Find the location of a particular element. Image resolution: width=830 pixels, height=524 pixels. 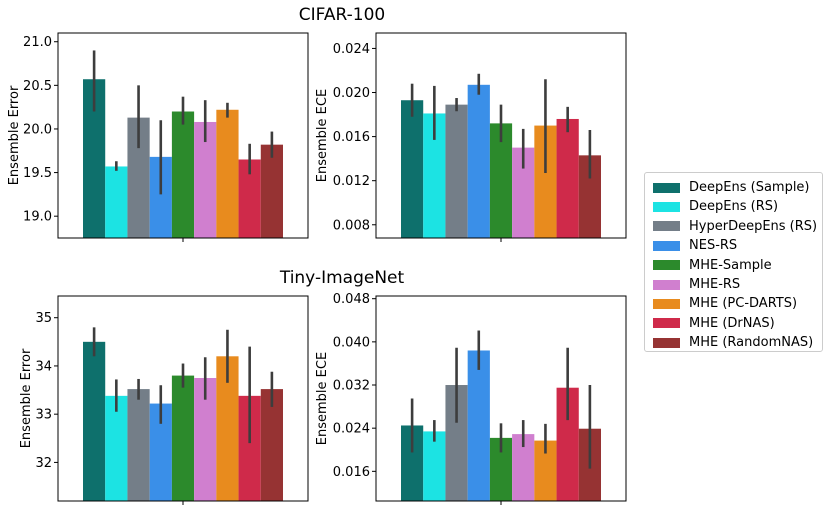

row-title: CIFAR-100 is located at coordinates (342, 15).